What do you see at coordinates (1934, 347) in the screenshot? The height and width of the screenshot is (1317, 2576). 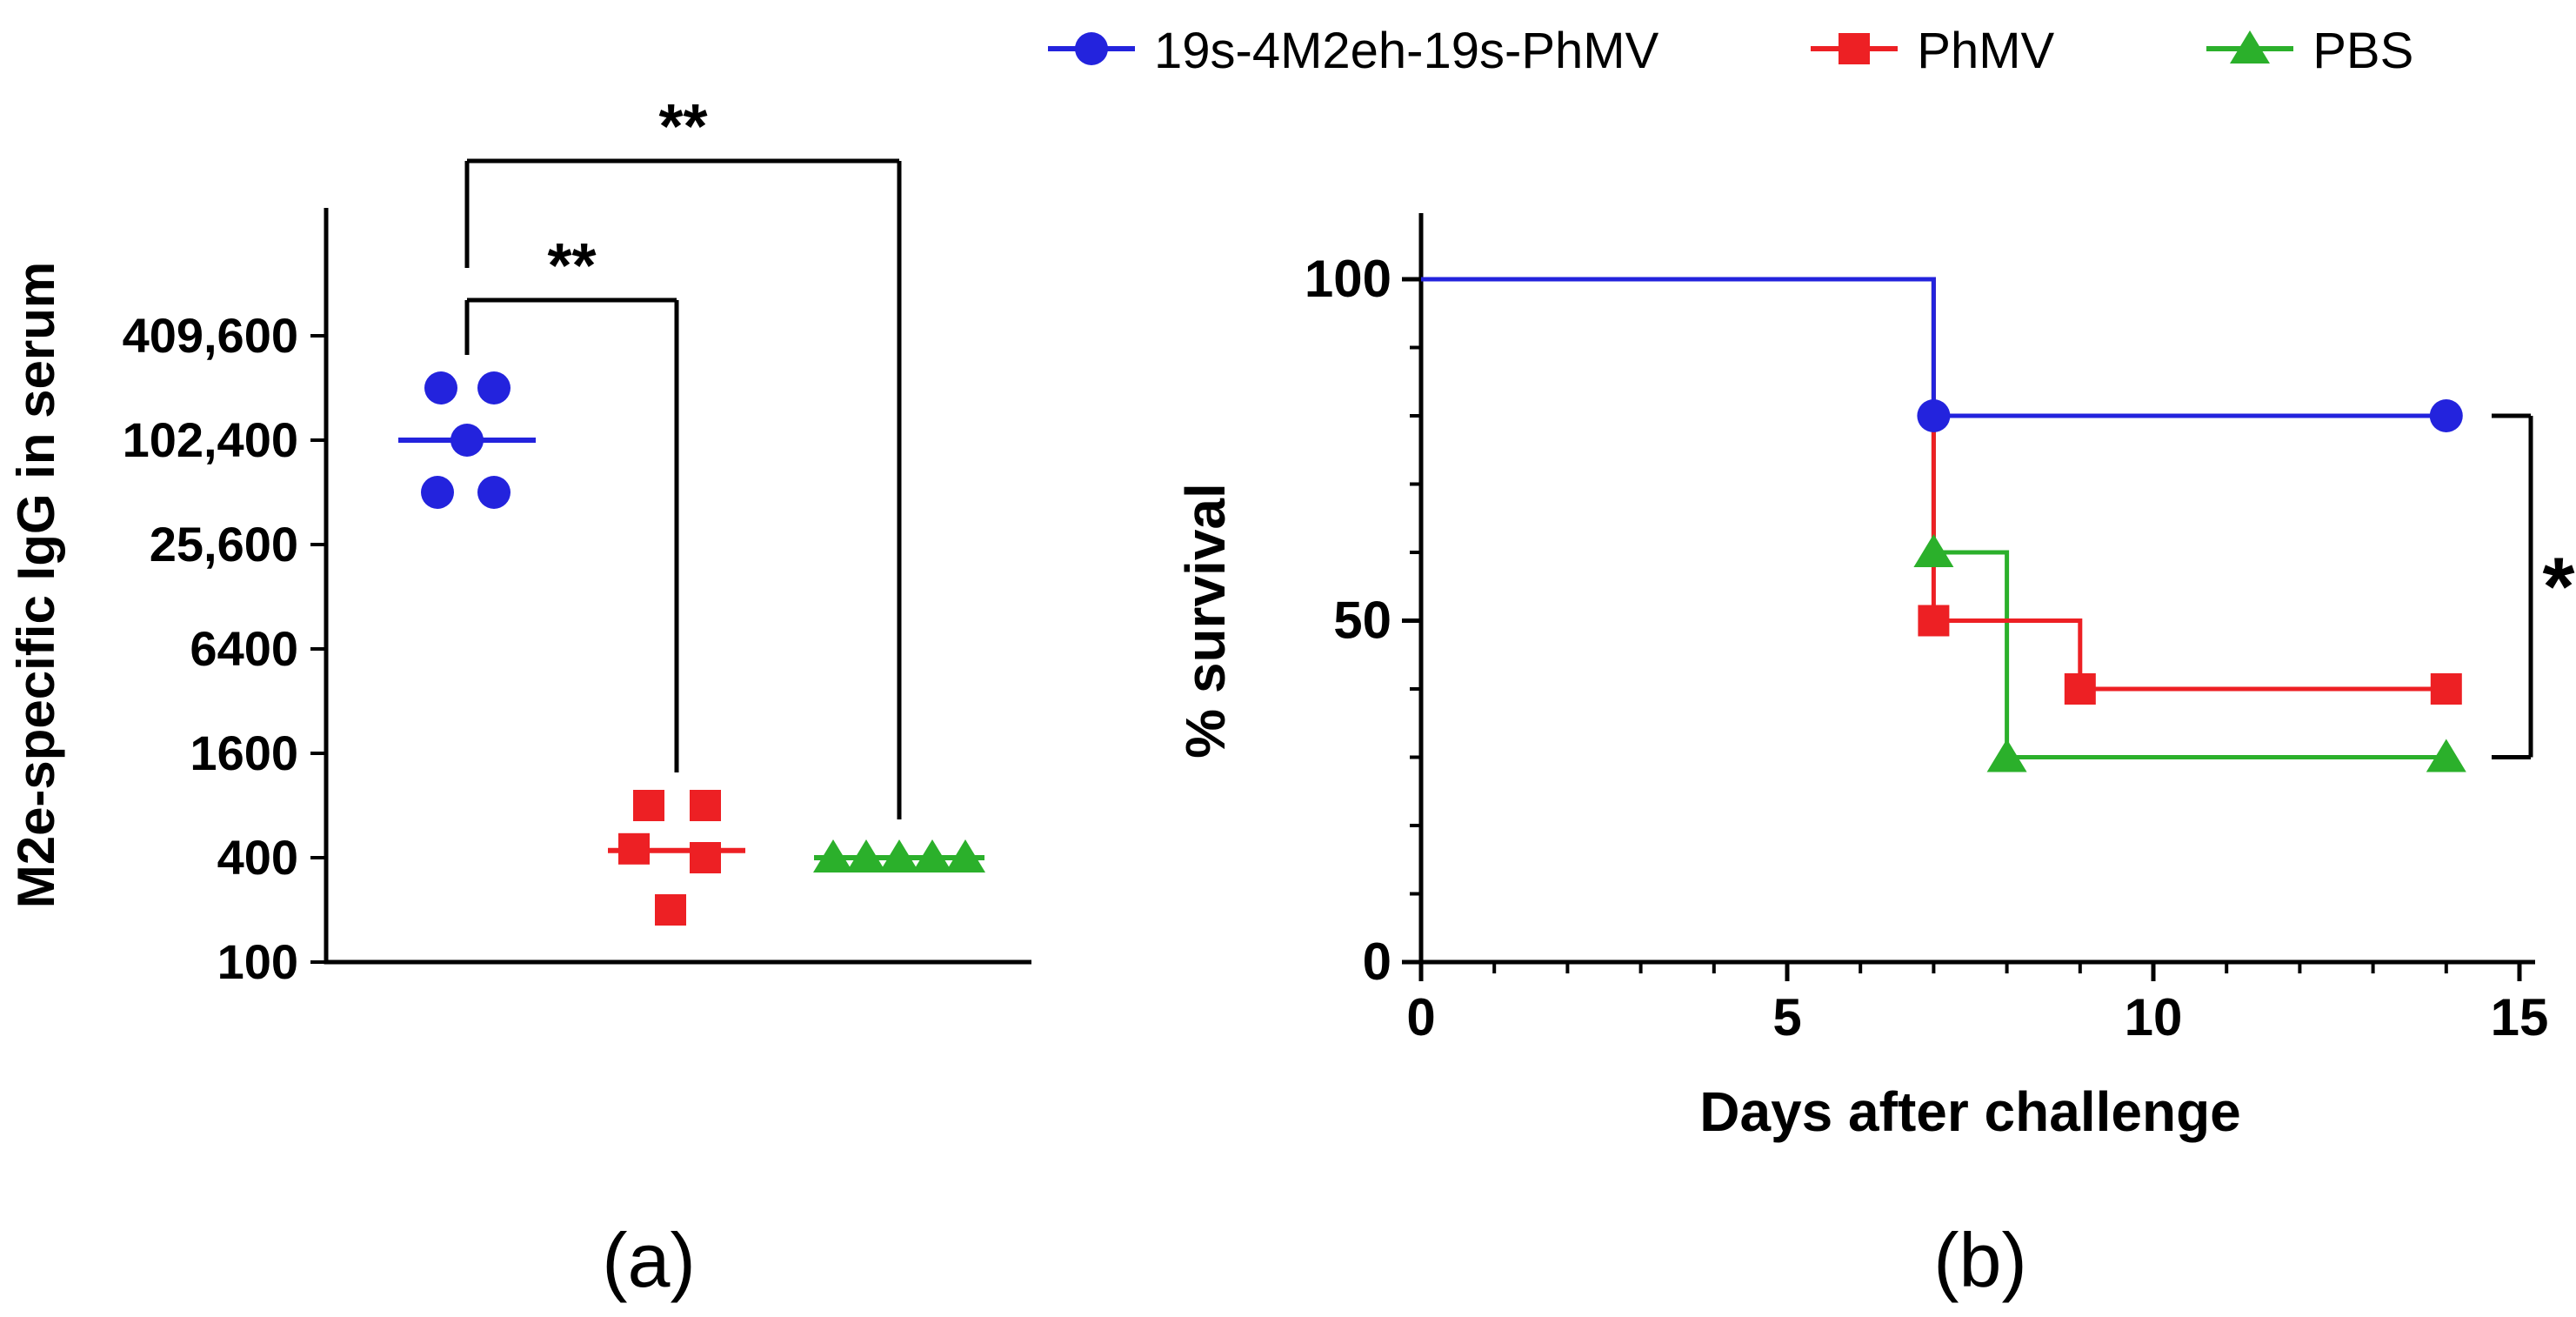 I see `survival-step-line` at bounding box center [1934, 347].